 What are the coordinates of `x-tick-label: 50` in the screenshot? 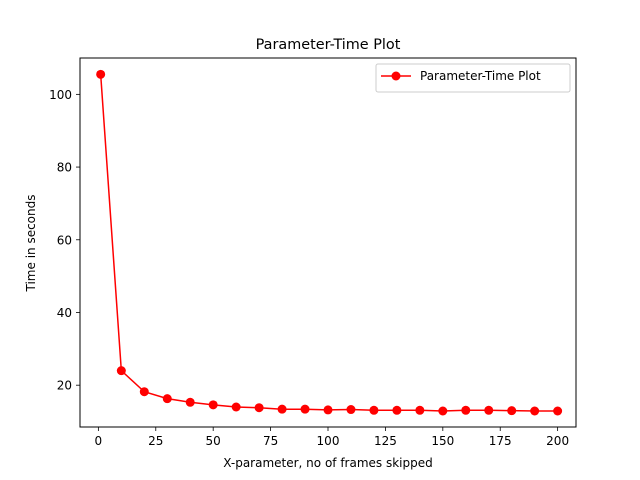 It's located at (213, 441).